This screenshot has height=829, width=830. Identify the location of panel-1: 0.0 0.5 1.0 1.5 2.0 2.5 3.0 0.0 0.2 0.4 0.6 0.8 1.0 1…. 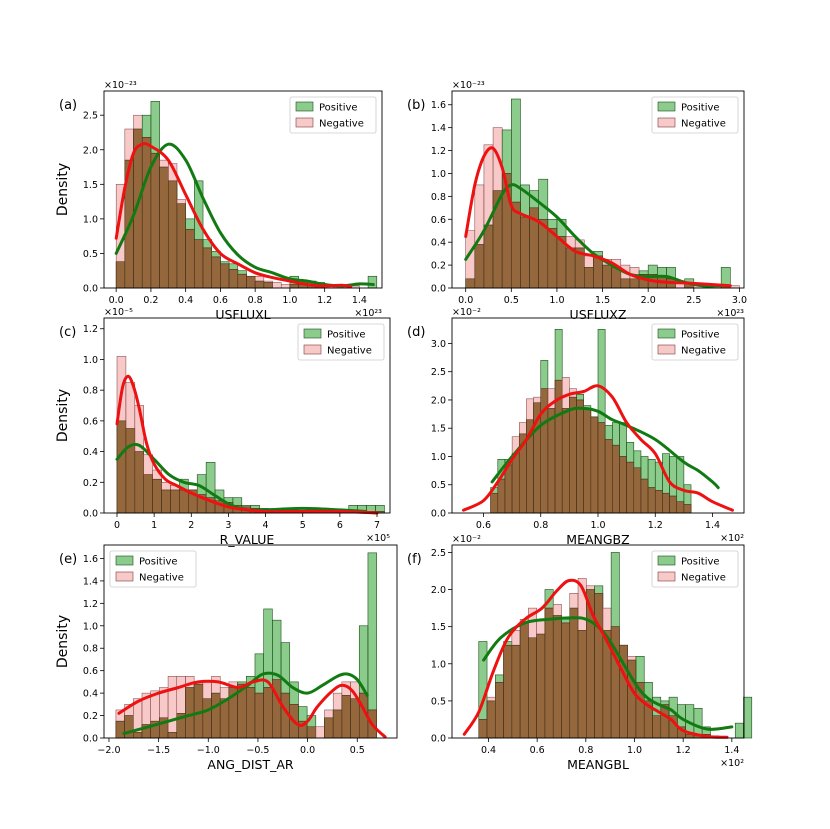
(577, 201).